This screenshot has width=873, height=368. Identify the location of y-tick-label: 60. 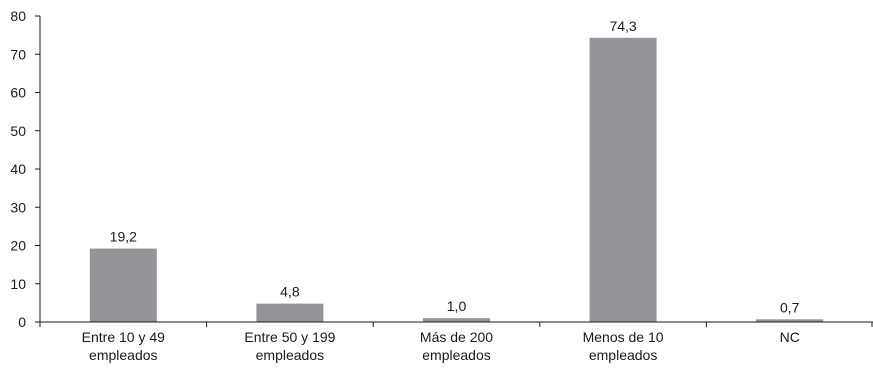
(18, 93).